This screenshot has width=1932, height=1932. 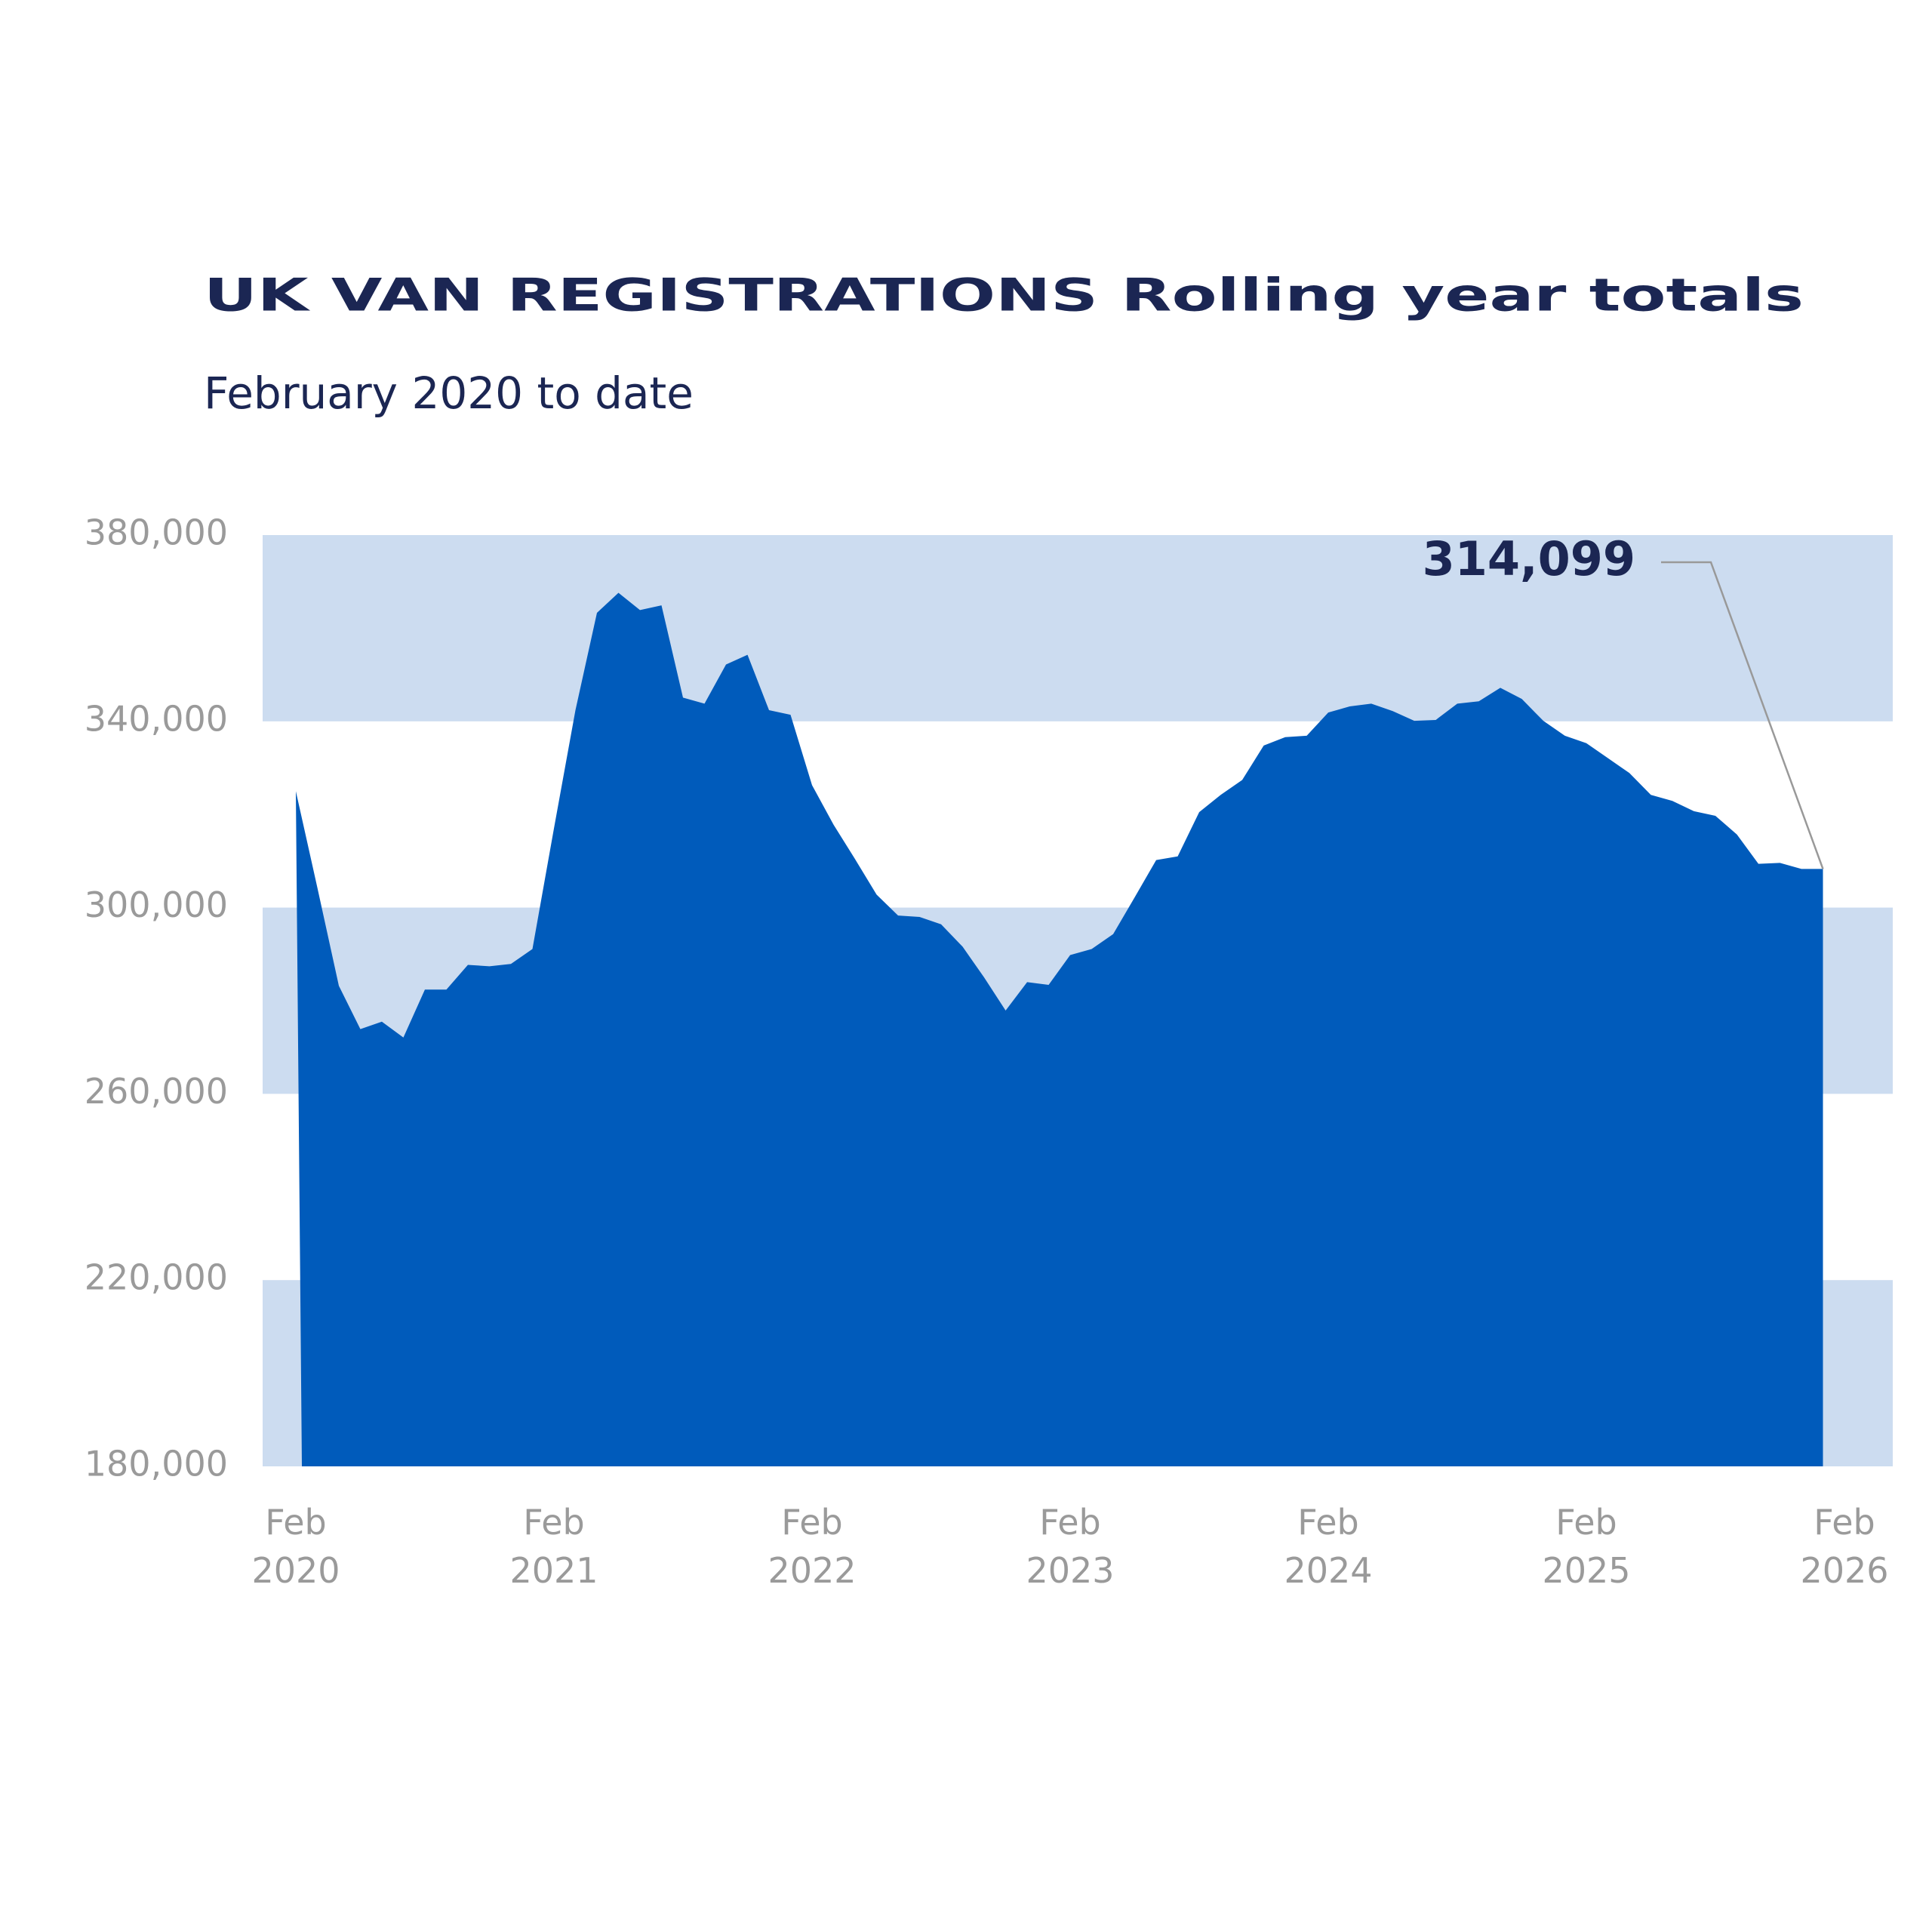 I want to click on y-tick-label: 220,000, so click(x=156, y=1277).